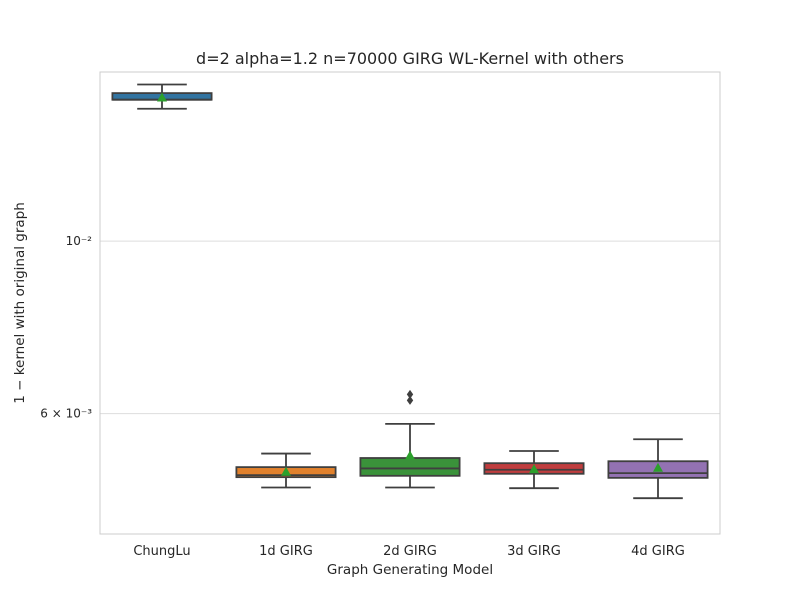 The width and height of the screenshot is (800, 600). I want to click on iqr-box, so click(410, 467).